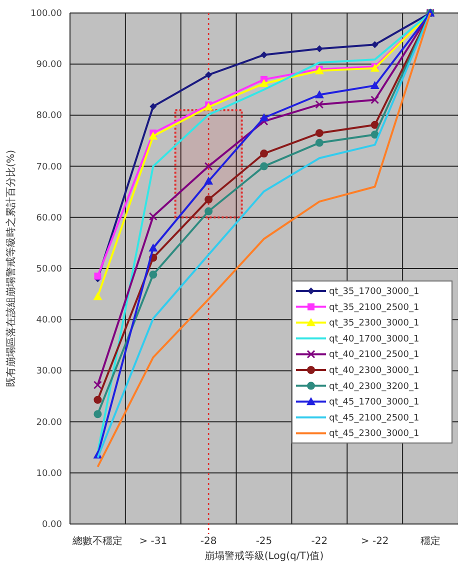 This screenshot has height=563, width=461. I want to click on y-tick-label: 40.00, so click(49, 321).